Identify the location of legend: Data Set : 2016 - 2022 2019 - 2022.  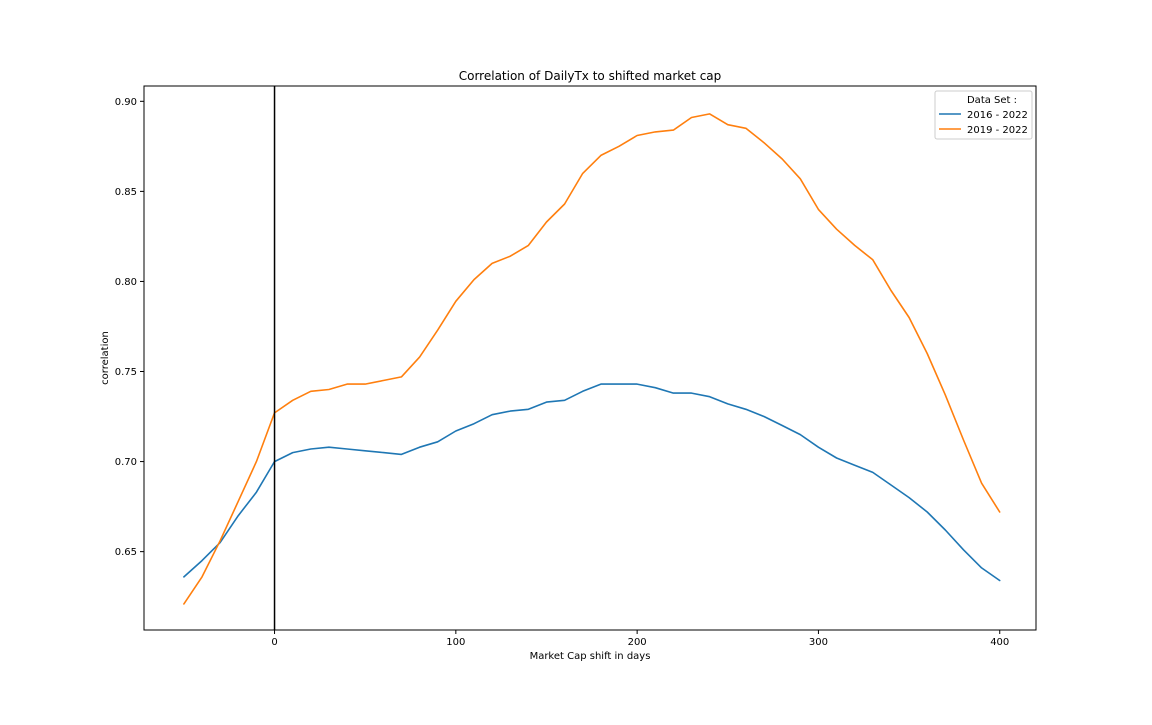
(983, 115).